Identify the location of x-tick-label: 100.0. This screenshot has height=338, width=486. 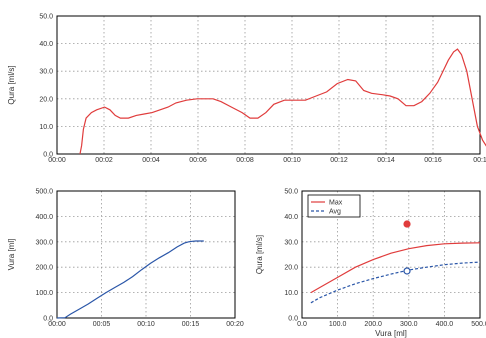
(338, 324).